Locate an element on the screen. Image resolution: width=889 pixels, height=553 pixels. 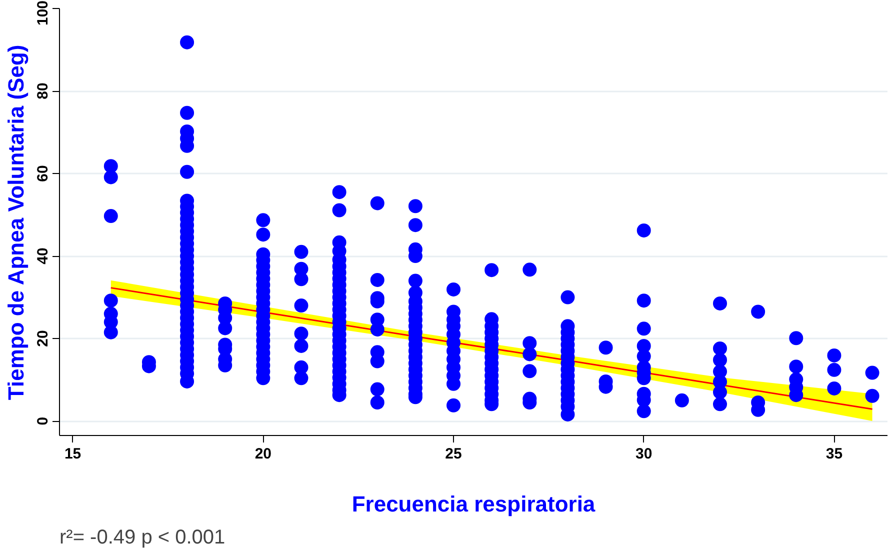
y-tick-label: 0 is located at coordinates (43, 421).